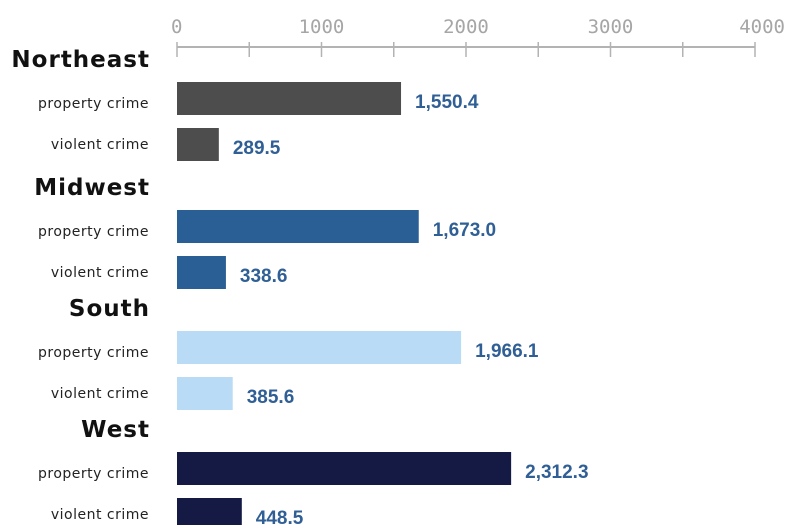 The width and height of the screenshot is (786, 525). Describe the element at coordinates (762, 27) in the screenshot. I see `x-tick-label: 4000` at that location.